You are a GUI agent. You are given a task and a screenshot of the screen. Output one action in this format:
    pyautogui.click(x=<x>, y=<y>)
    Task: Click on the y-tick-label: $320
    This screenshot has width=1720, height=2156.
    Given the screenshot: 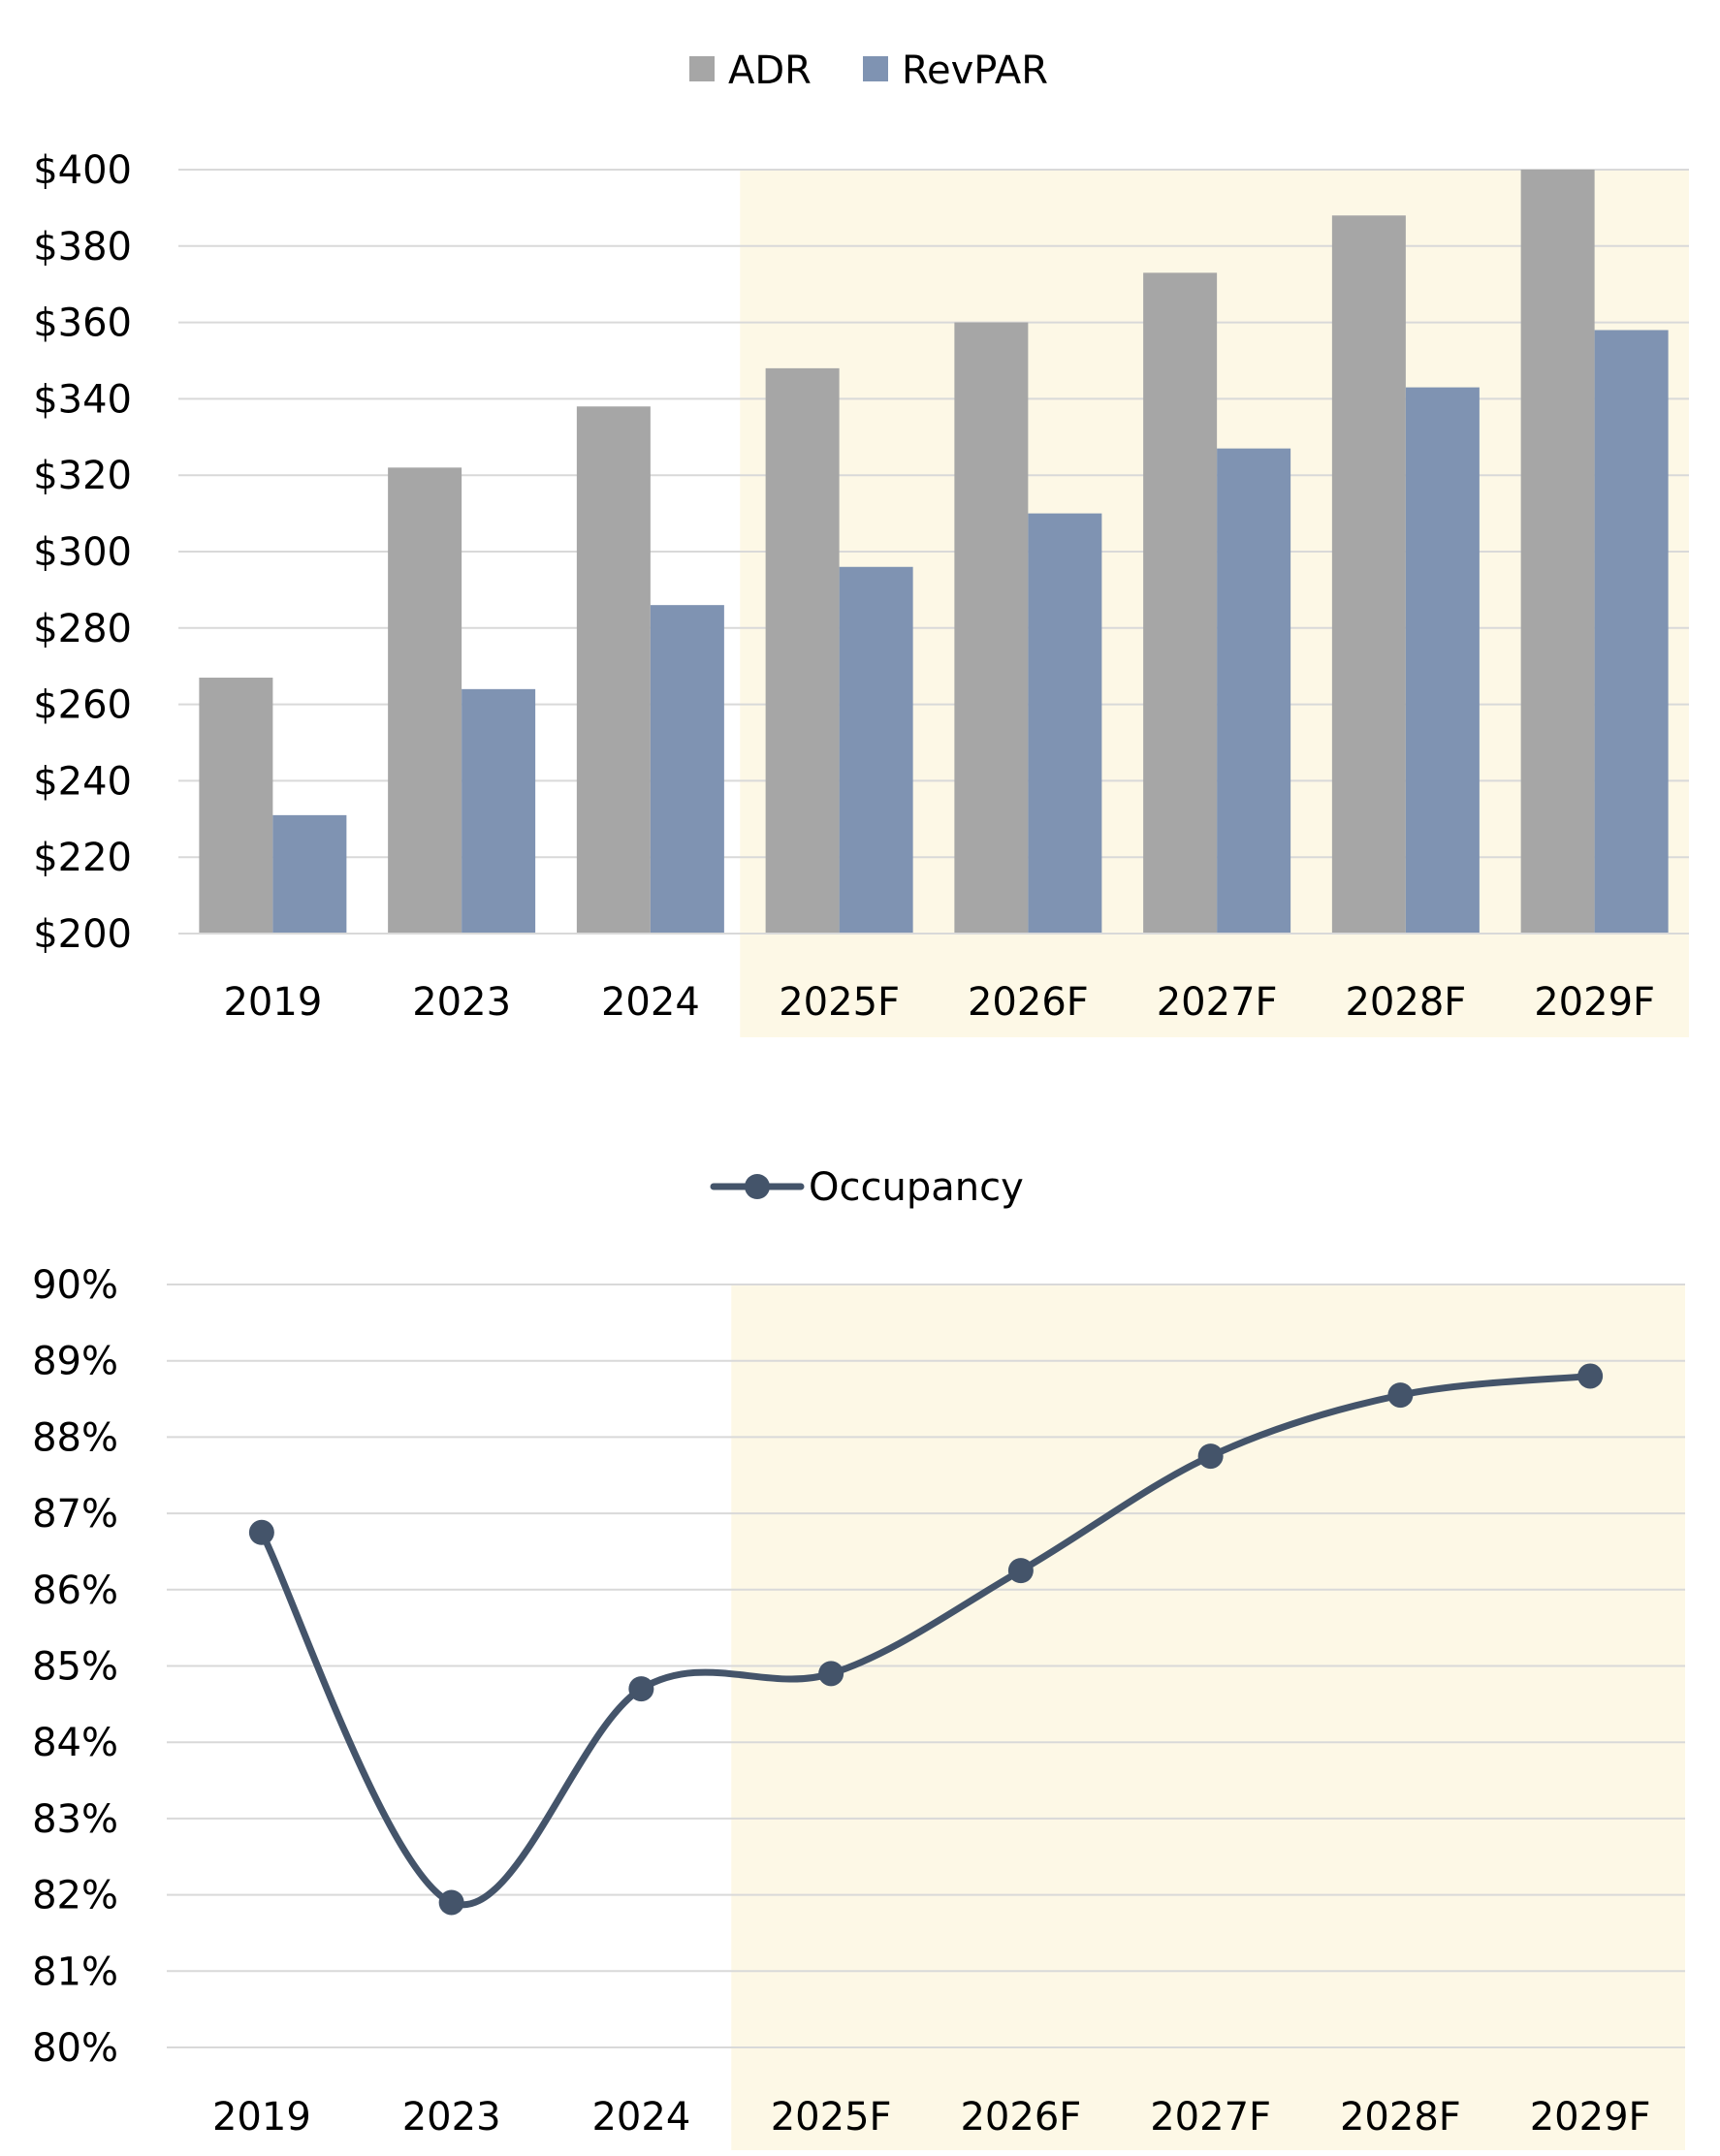 What is the action you would take?
    pyautogui.click(x=83, y=476)
    